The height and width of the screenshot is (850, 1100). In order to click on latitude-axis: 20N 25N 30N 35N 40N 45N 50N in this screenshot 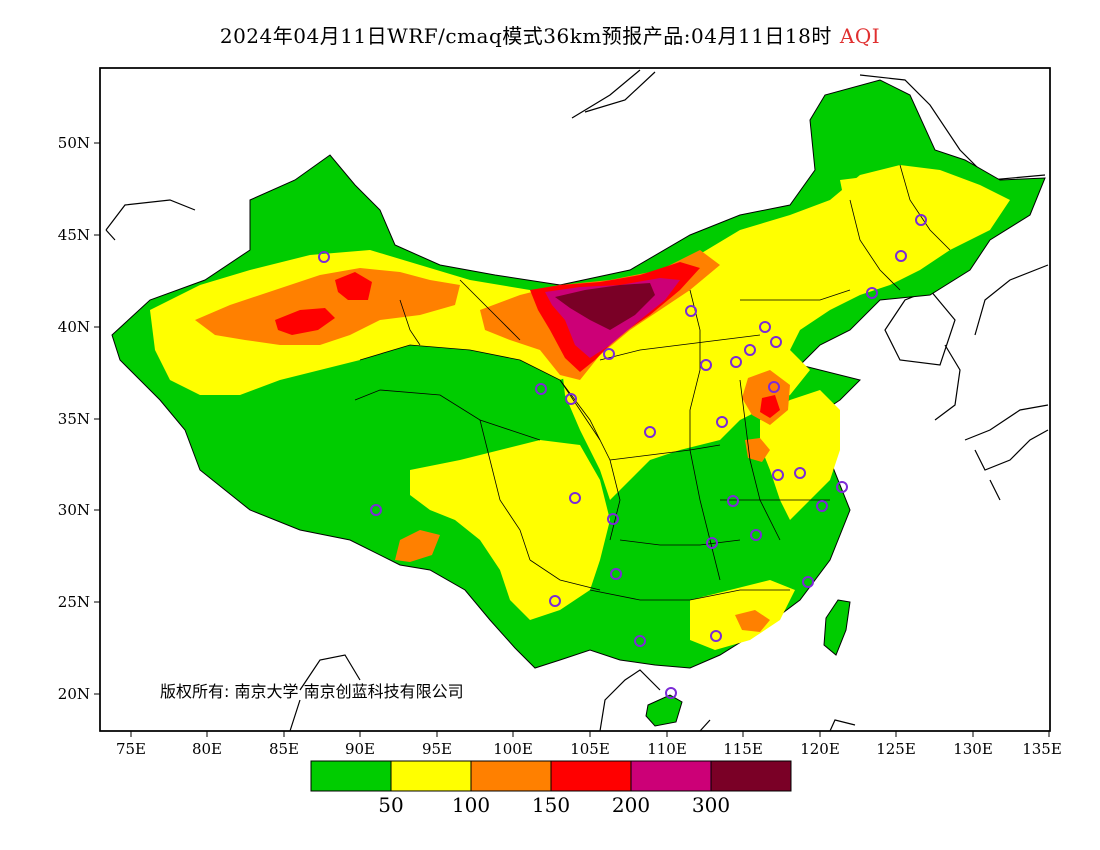, I will do `click(79, 418)`.